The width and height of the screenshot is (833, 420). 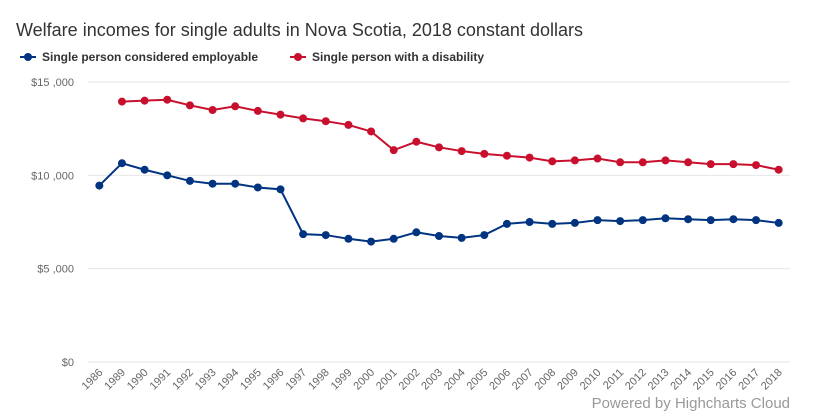 What do you see at coordinates (52, 223) in the screenshot?
I see `y-axis: $0 $5 ,000 $10 ,000 $15 ,000` at bounding box center [52, 223].